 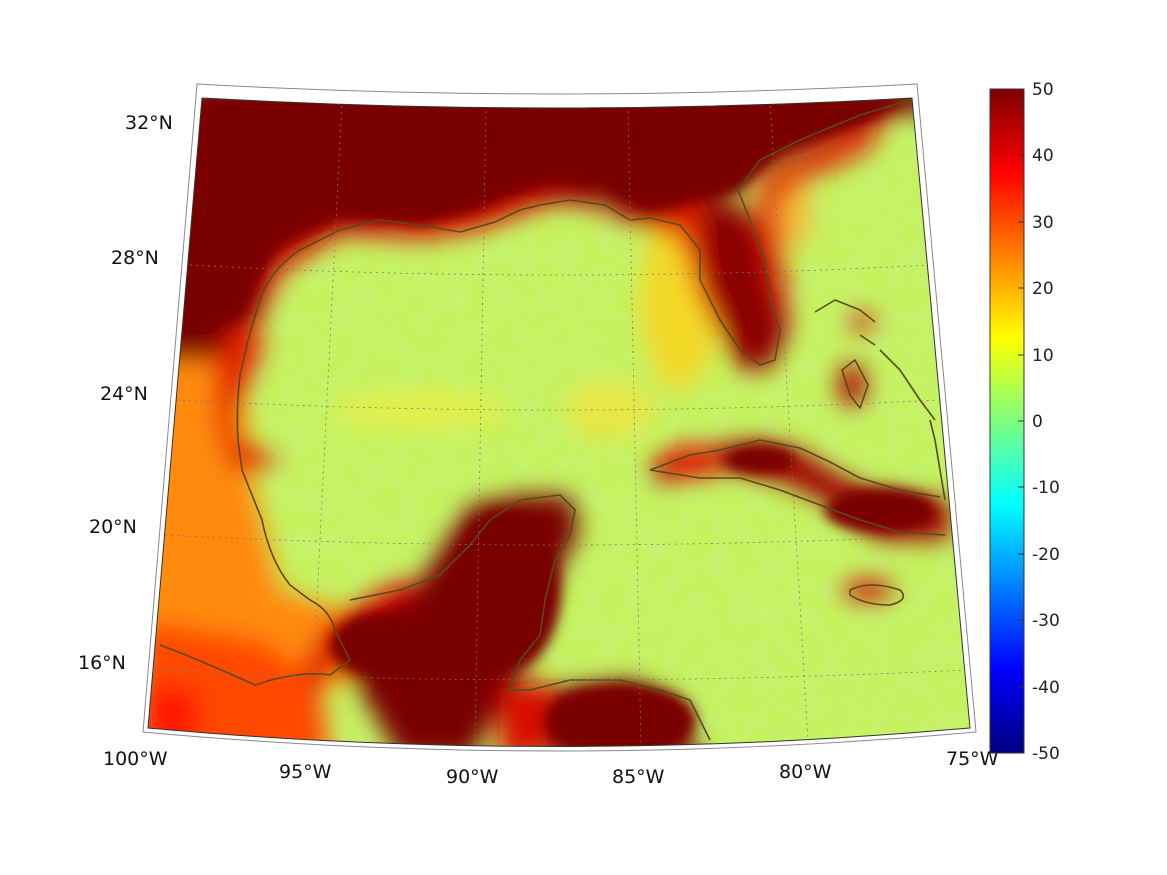 I want to click on lon-label-75: 75°W, so click(x=972, y=759).